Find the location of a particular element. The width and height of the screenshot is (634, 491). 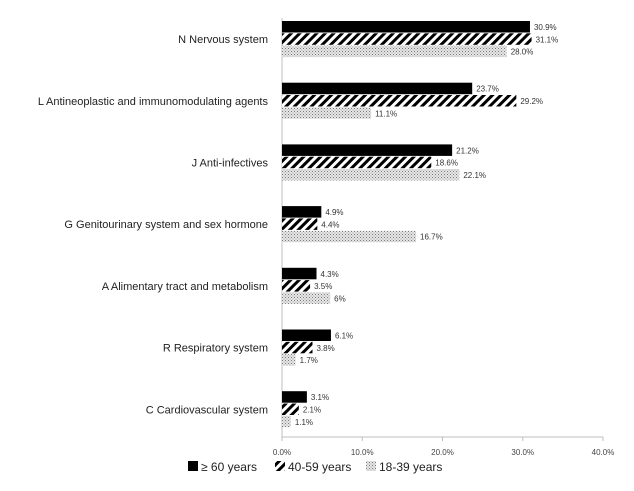

category-label: C Cardiovascular system is located at coordinates (207, 410).